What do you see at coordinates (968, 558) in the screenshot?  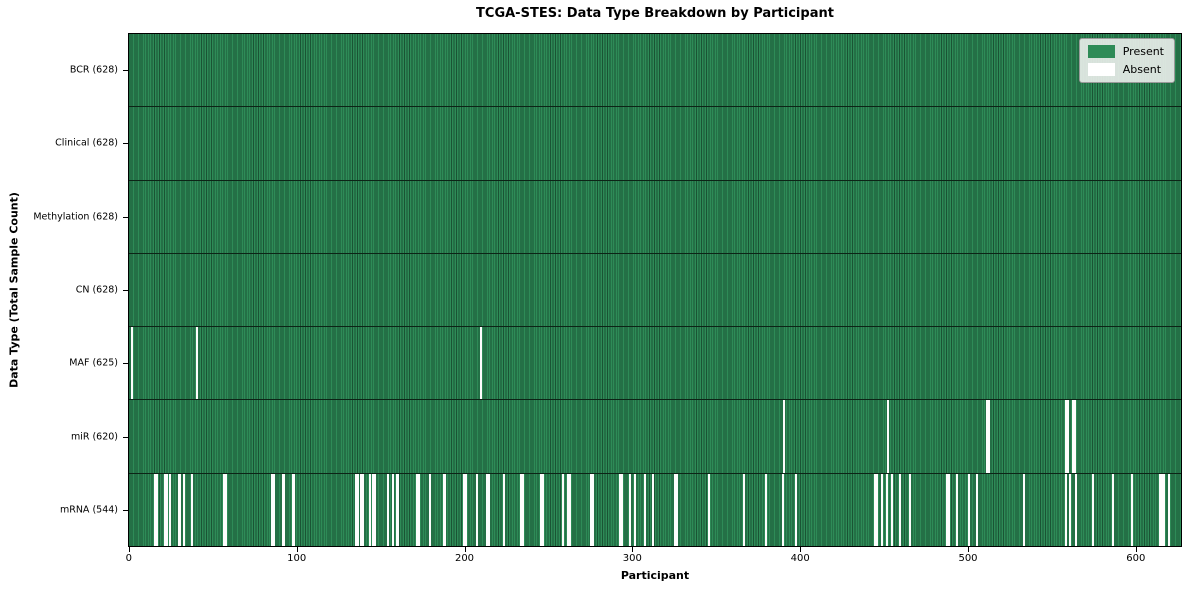 I see `x-tick-label: 500` at bounding box center [968, 558].